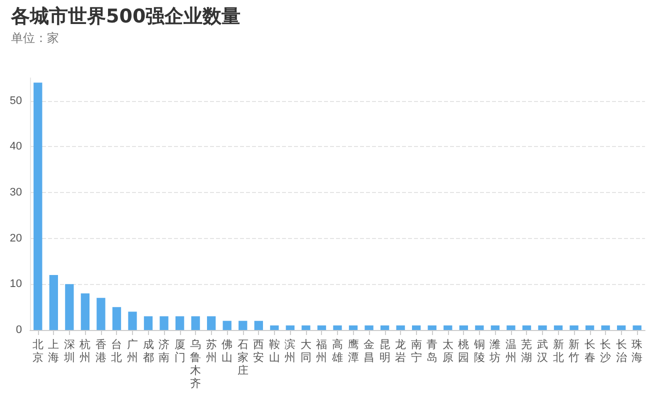 Image resolution: width=657 pixels, height=398 pixels. What do you see at coordinates (590, 351) in the screenshot?
I see `x-tick-label: 长春` at bounding box center [590, 351].